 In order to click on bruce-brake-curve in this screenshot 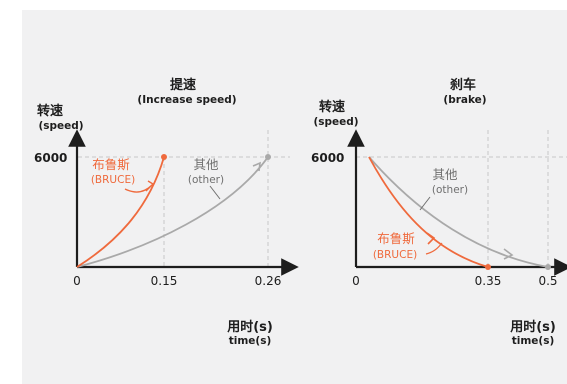, I will do `click(428, 212)`.